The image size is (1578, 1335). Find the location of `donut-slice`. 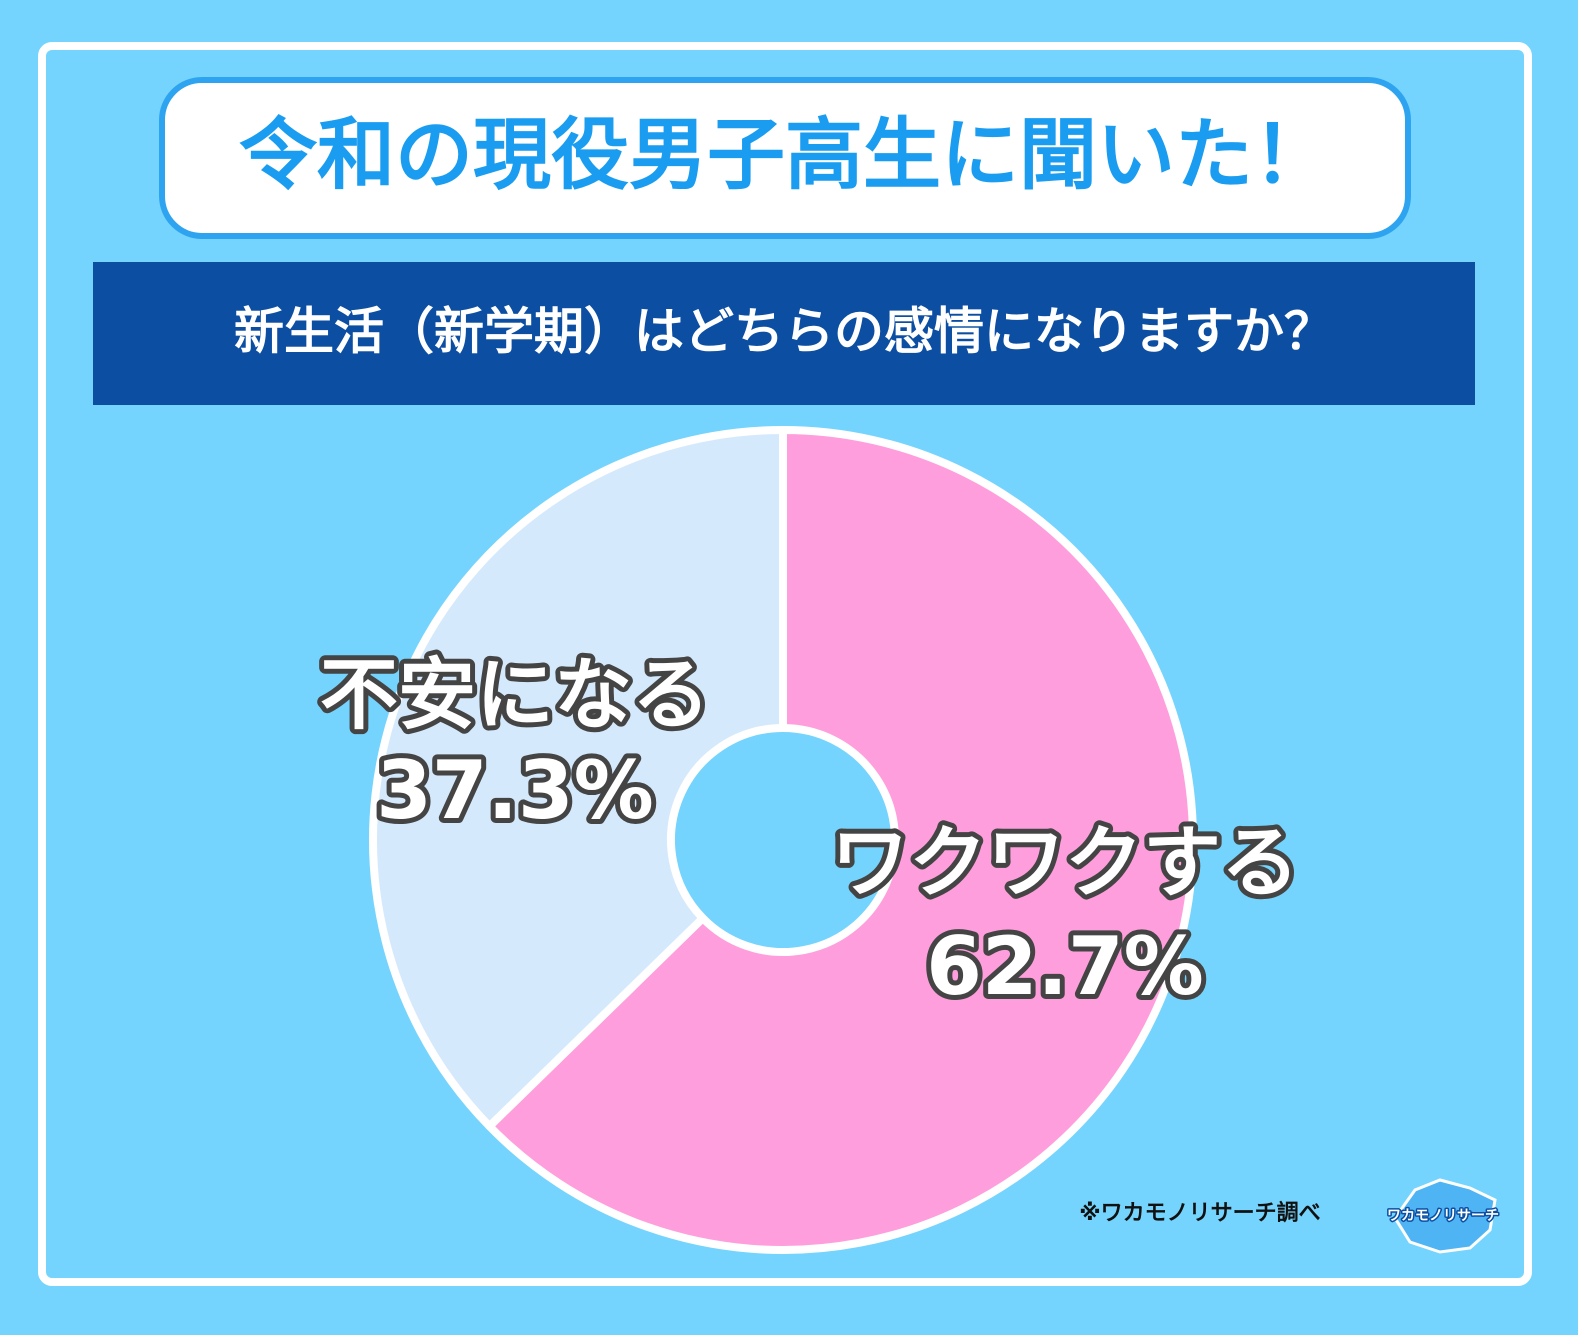

donut-slice is located at coordinates (578, 778).